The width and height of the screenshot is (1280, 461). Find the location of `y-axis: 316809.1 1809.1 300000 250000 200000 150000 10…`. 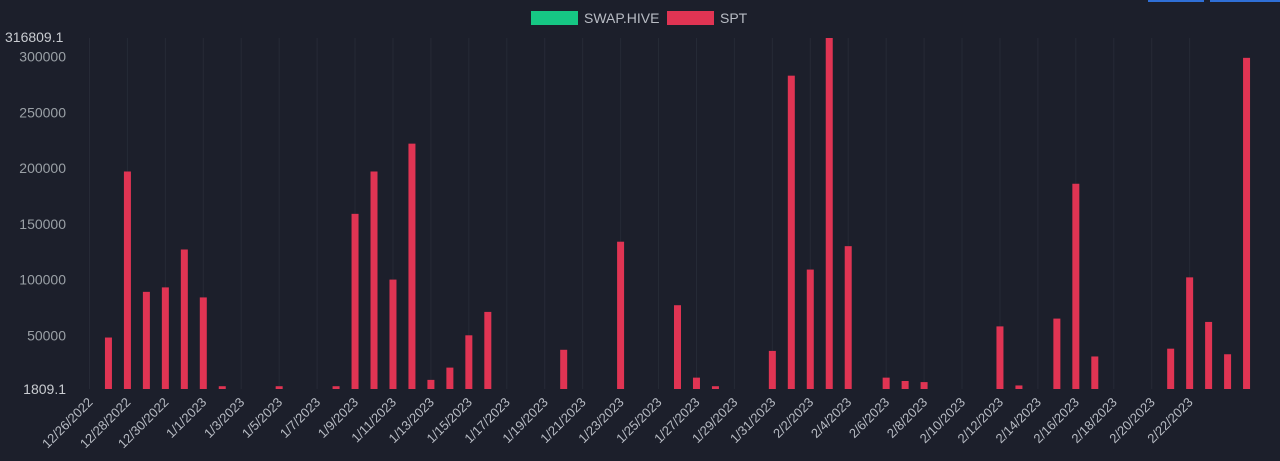

y-axis: 316809.1 1809.1 300000 250000 200000 150000 10… is located at coordinates (35, 213).